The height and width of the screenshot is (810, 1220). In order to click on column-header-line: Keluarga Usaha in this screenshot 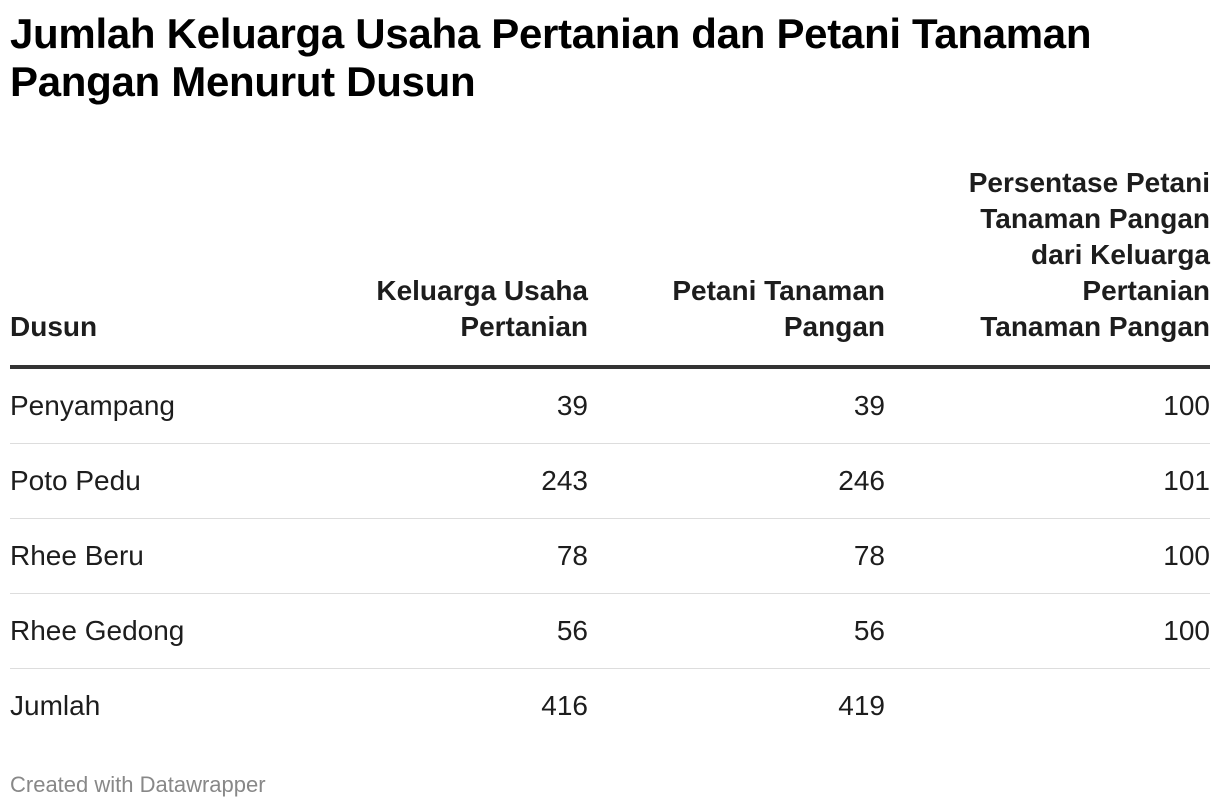, I will do `click(482, 290)`.